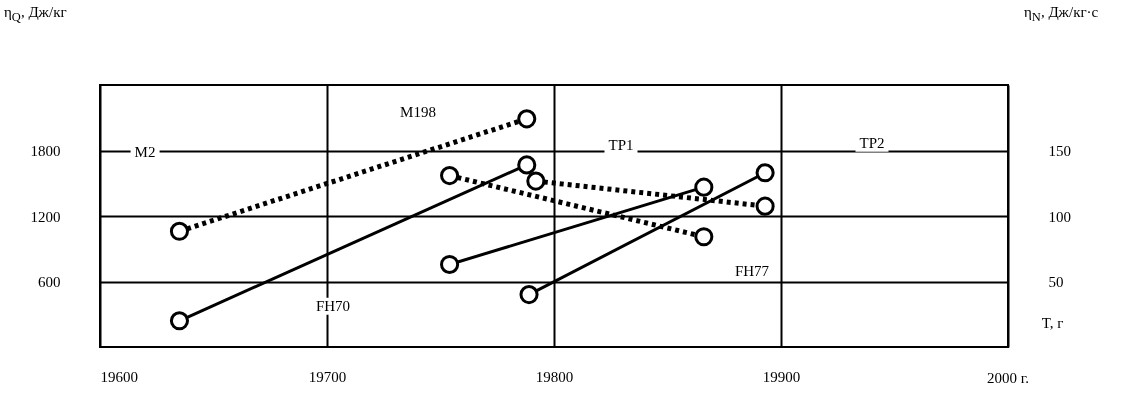 The image size is (1127, 403). I want to click on y2-axis-title: η$_{N}$, Дж/кг·с, so click(1061, 14).